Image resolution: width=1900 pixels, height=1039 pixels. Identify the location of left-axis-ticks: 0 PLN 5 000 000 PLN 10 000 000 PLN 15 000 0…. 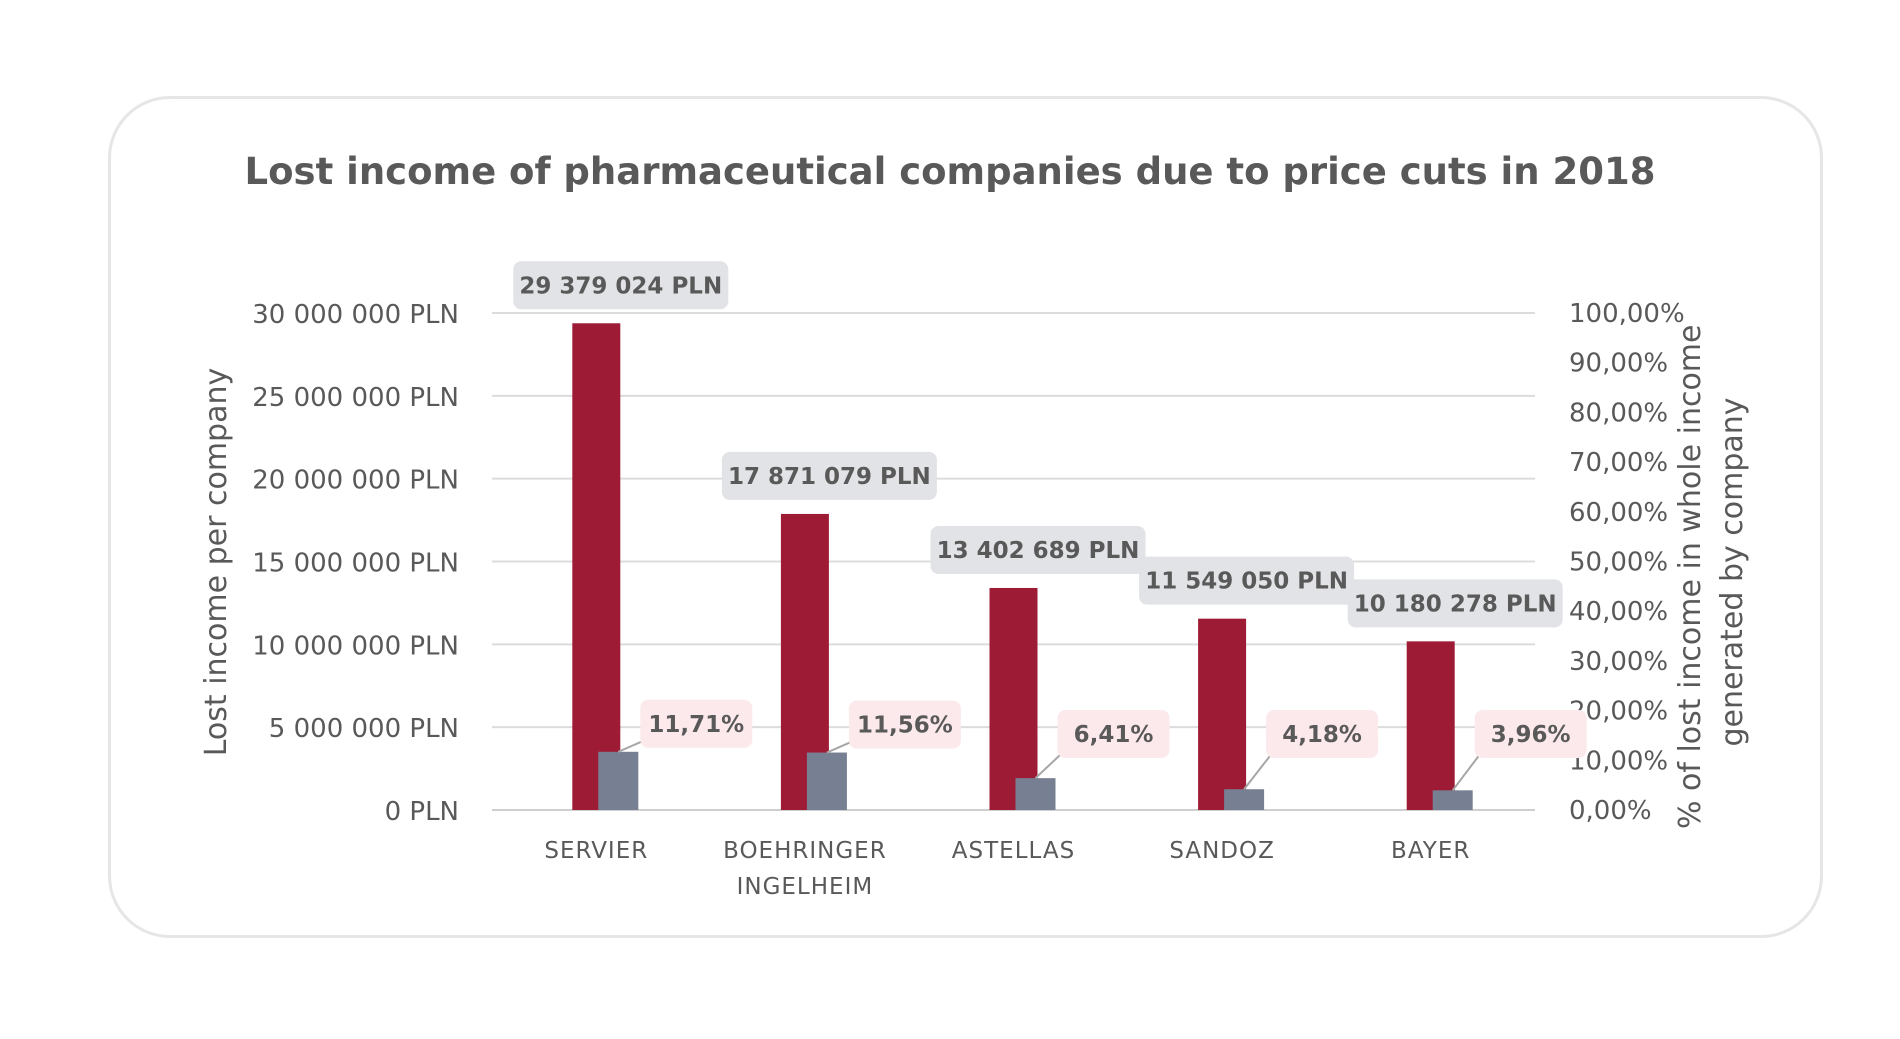
(355, 563).